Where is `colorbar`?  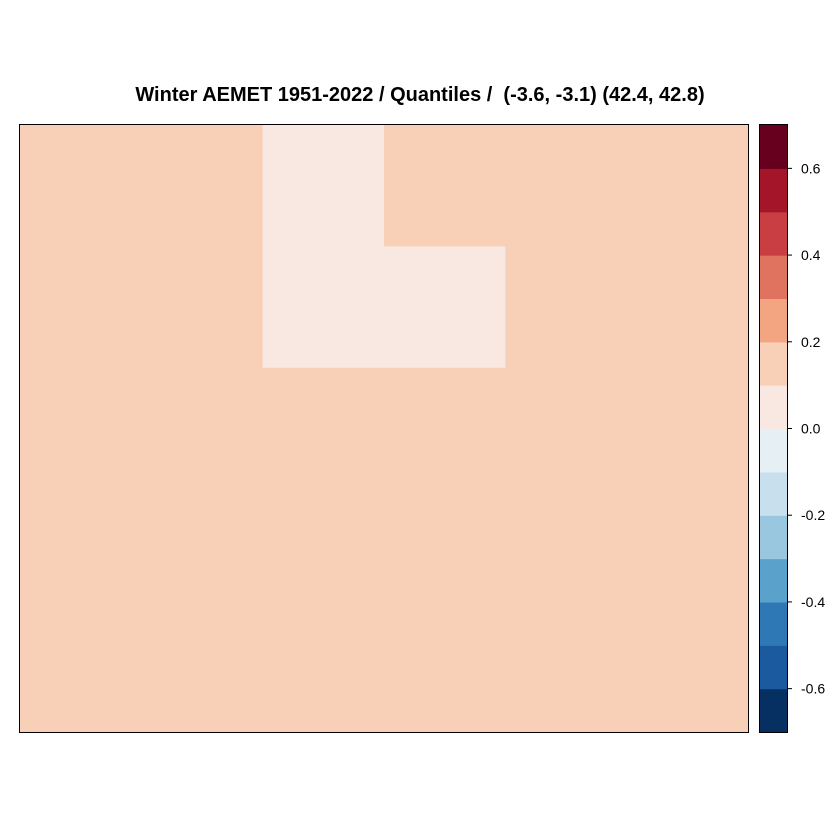
colorbar is located at coordinates (773, 429).